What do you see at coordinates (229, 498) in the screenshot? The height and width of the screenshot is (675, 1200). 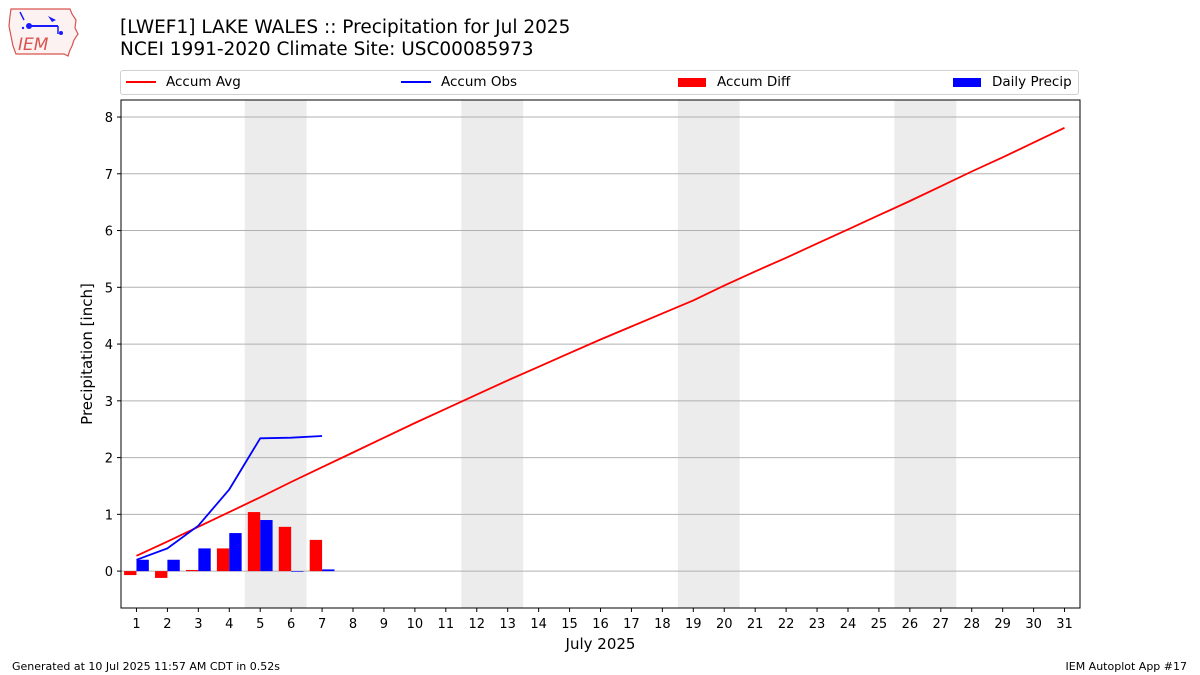 I see `accum-obs-line` at bounding box center [229, 498].